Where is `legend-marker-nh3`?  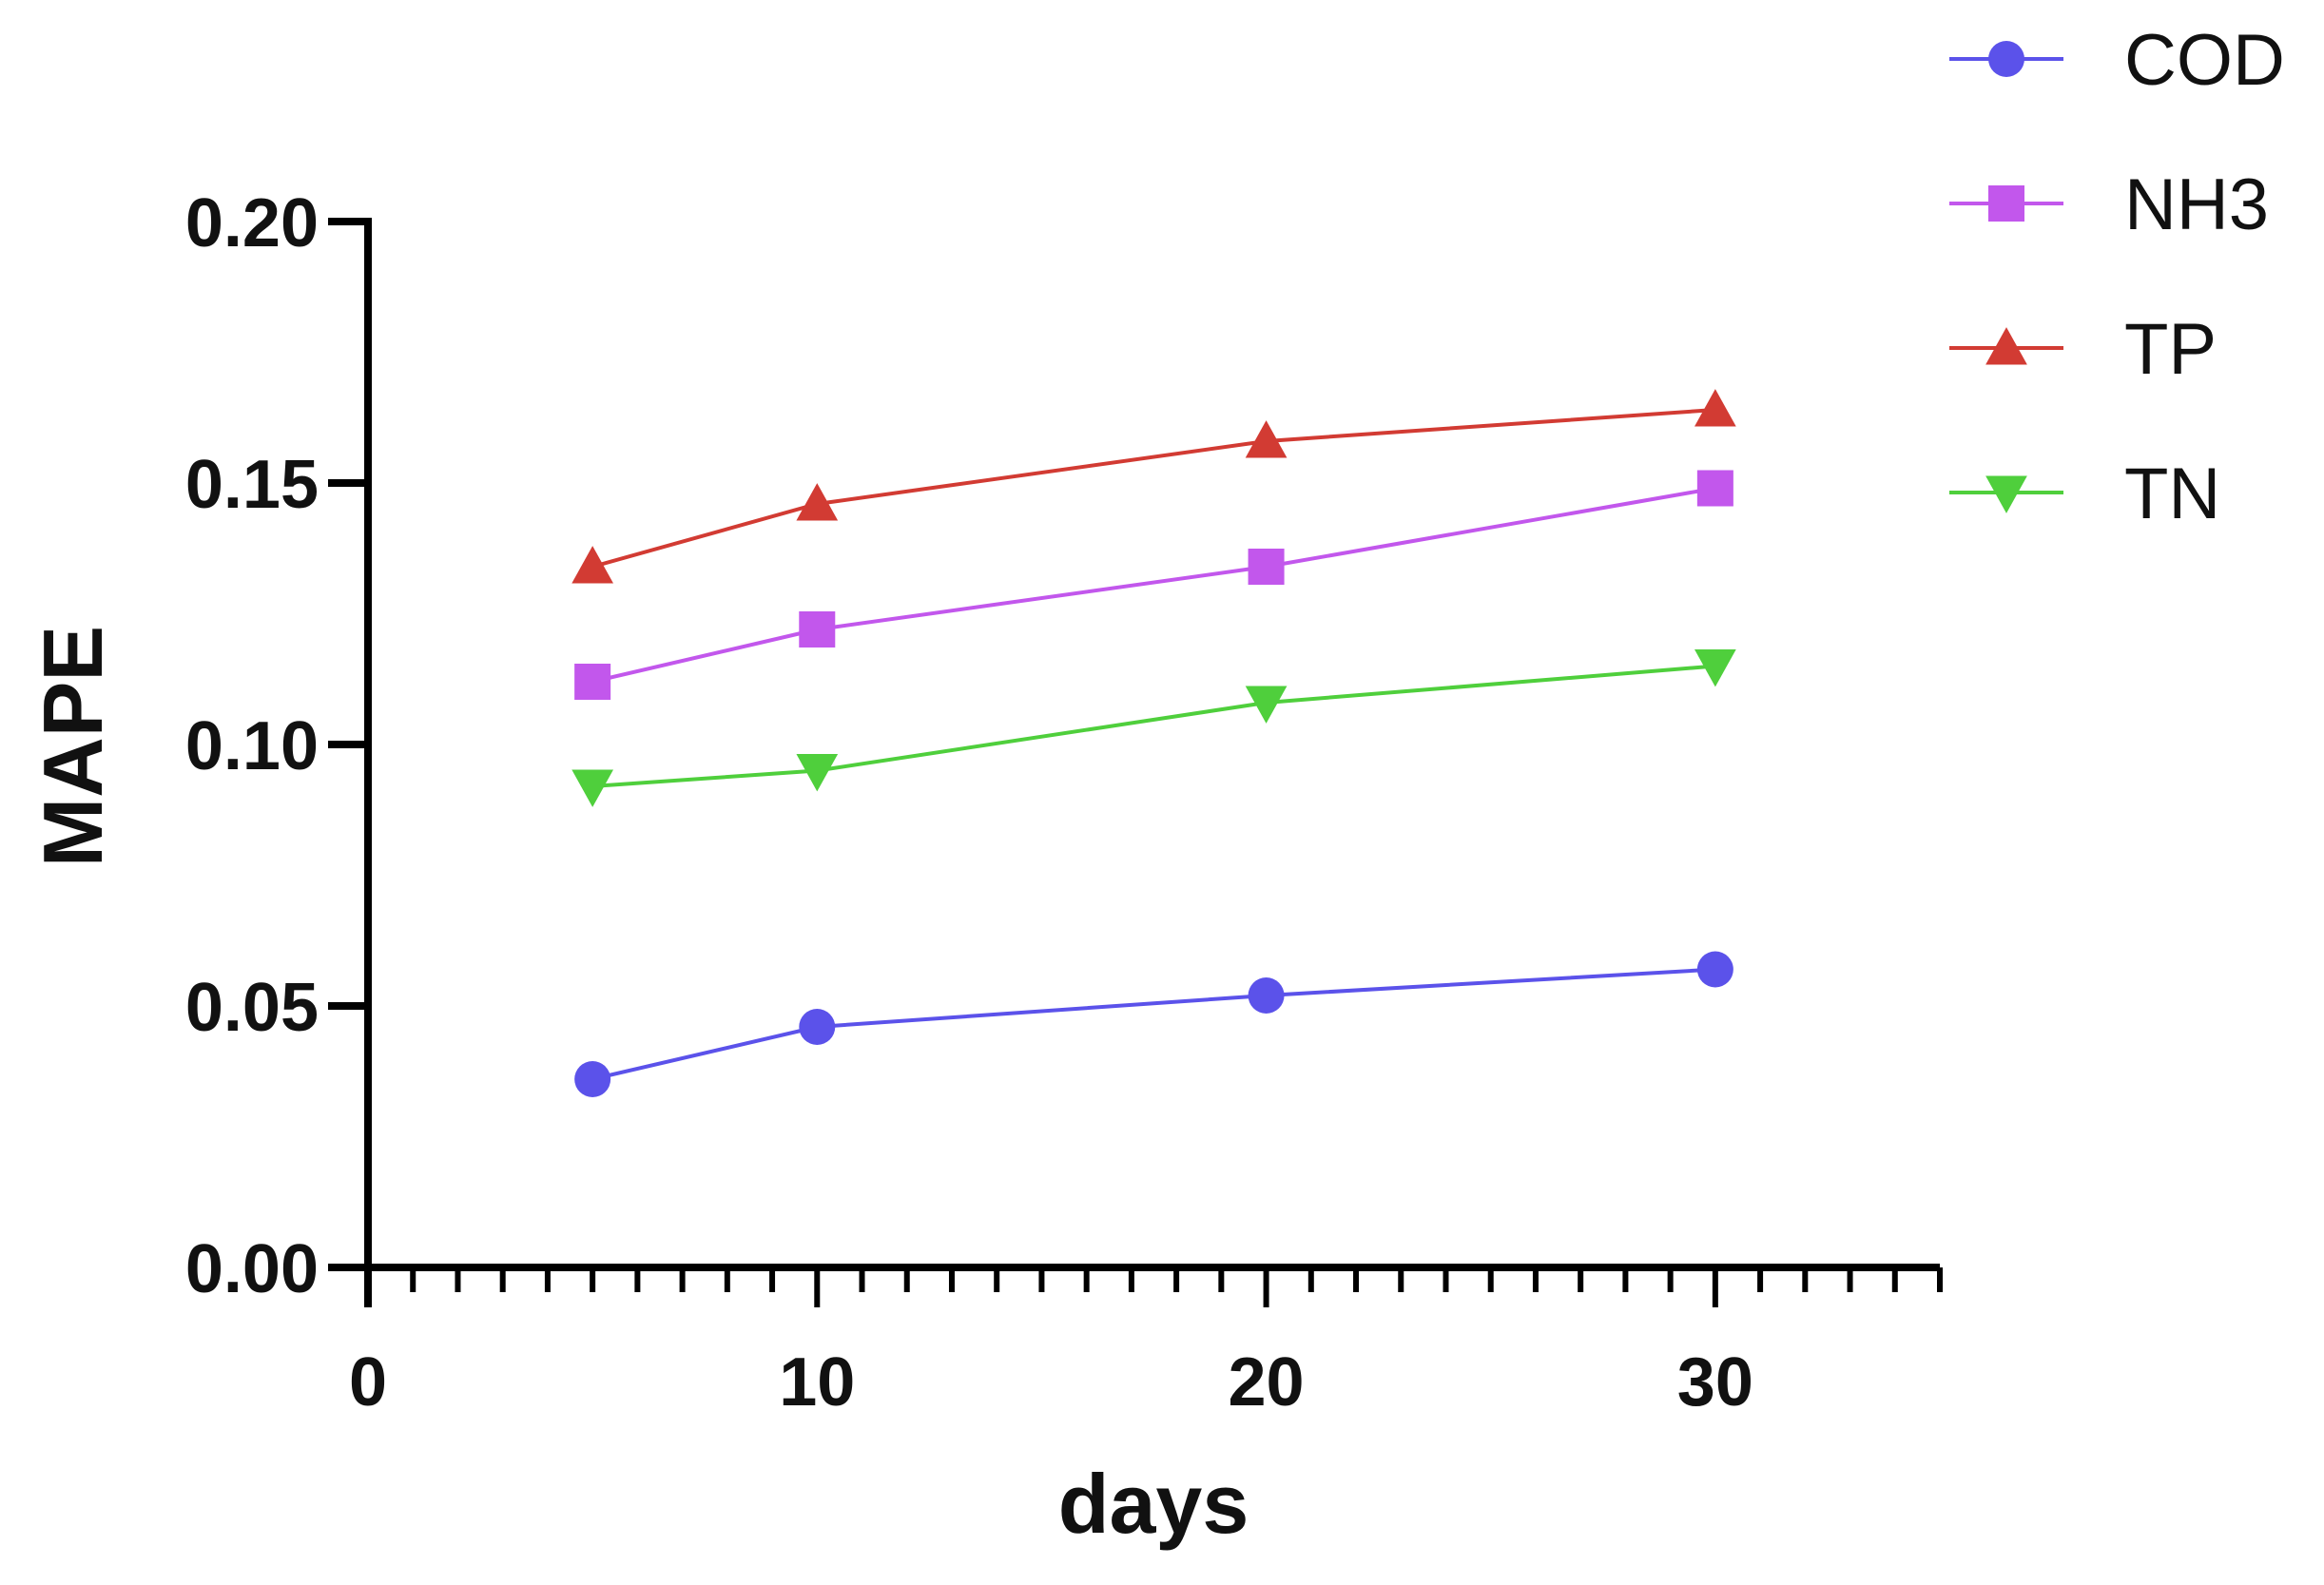
legend-marker-nh3 is located at coordinates (2006, 203).